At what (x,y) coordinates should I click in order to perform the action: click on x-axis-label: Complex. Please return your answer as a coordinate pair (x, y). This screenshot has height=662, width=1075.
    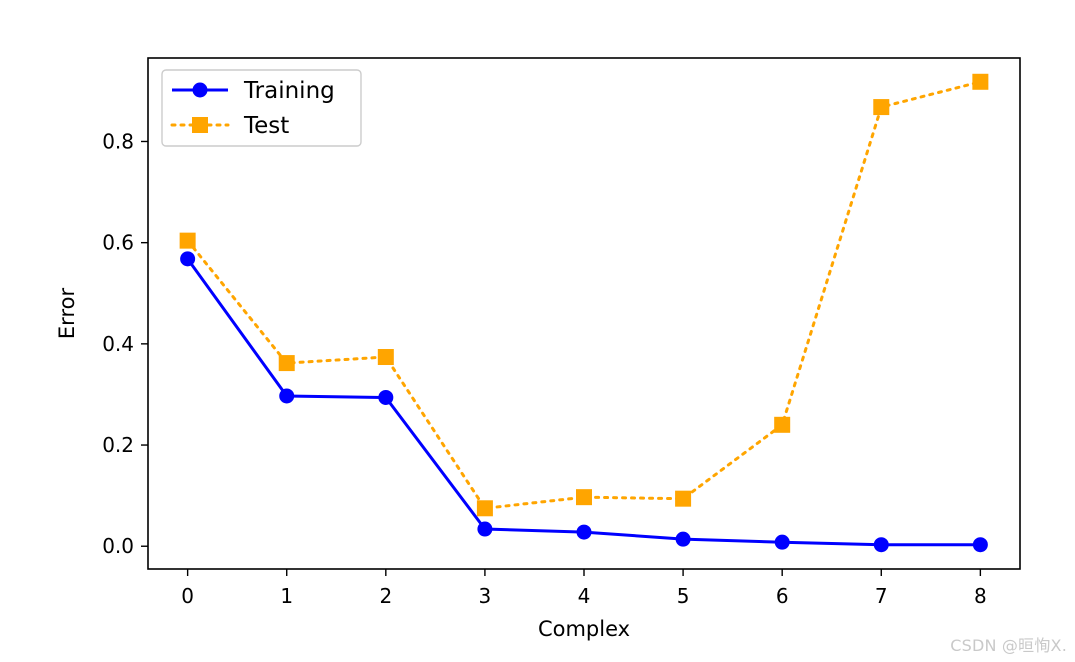
    Looking at the image, I should click on (584, 629).